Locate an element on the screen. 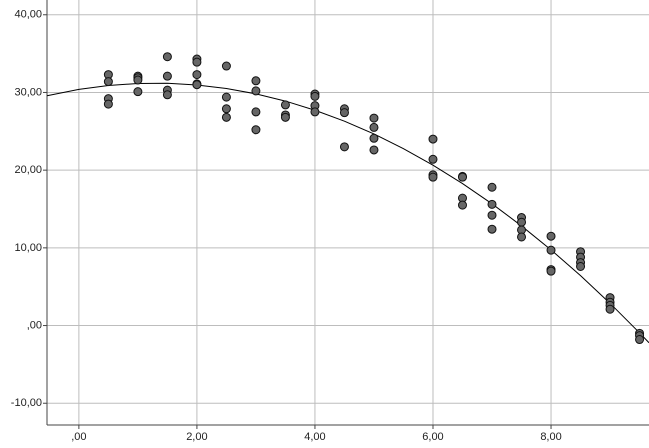  y-tick-label: 10,00 is located at coordinates (28, 248).